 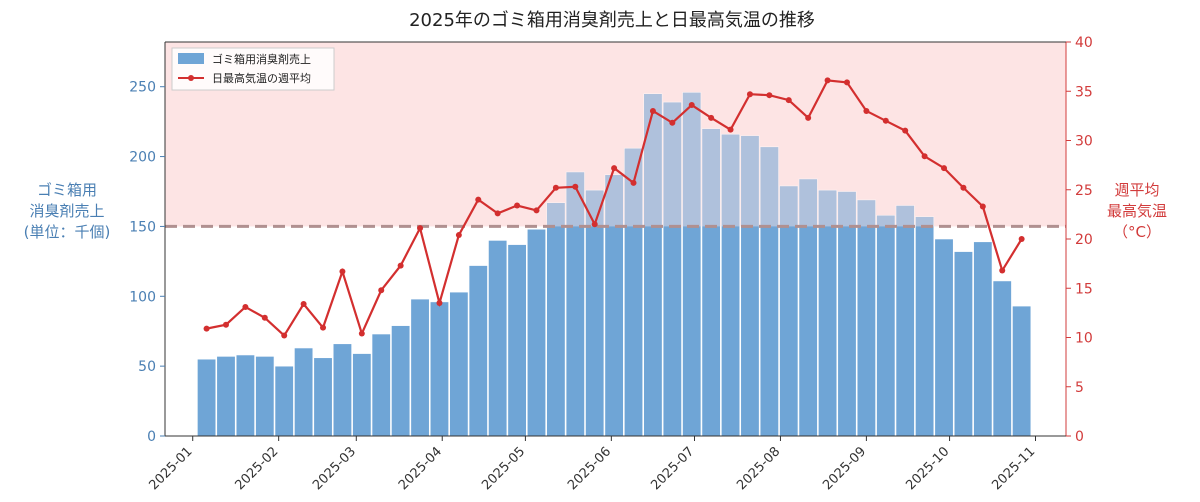 I want to click on x-tick-label: 2025-05, so click(x=503, y=468).